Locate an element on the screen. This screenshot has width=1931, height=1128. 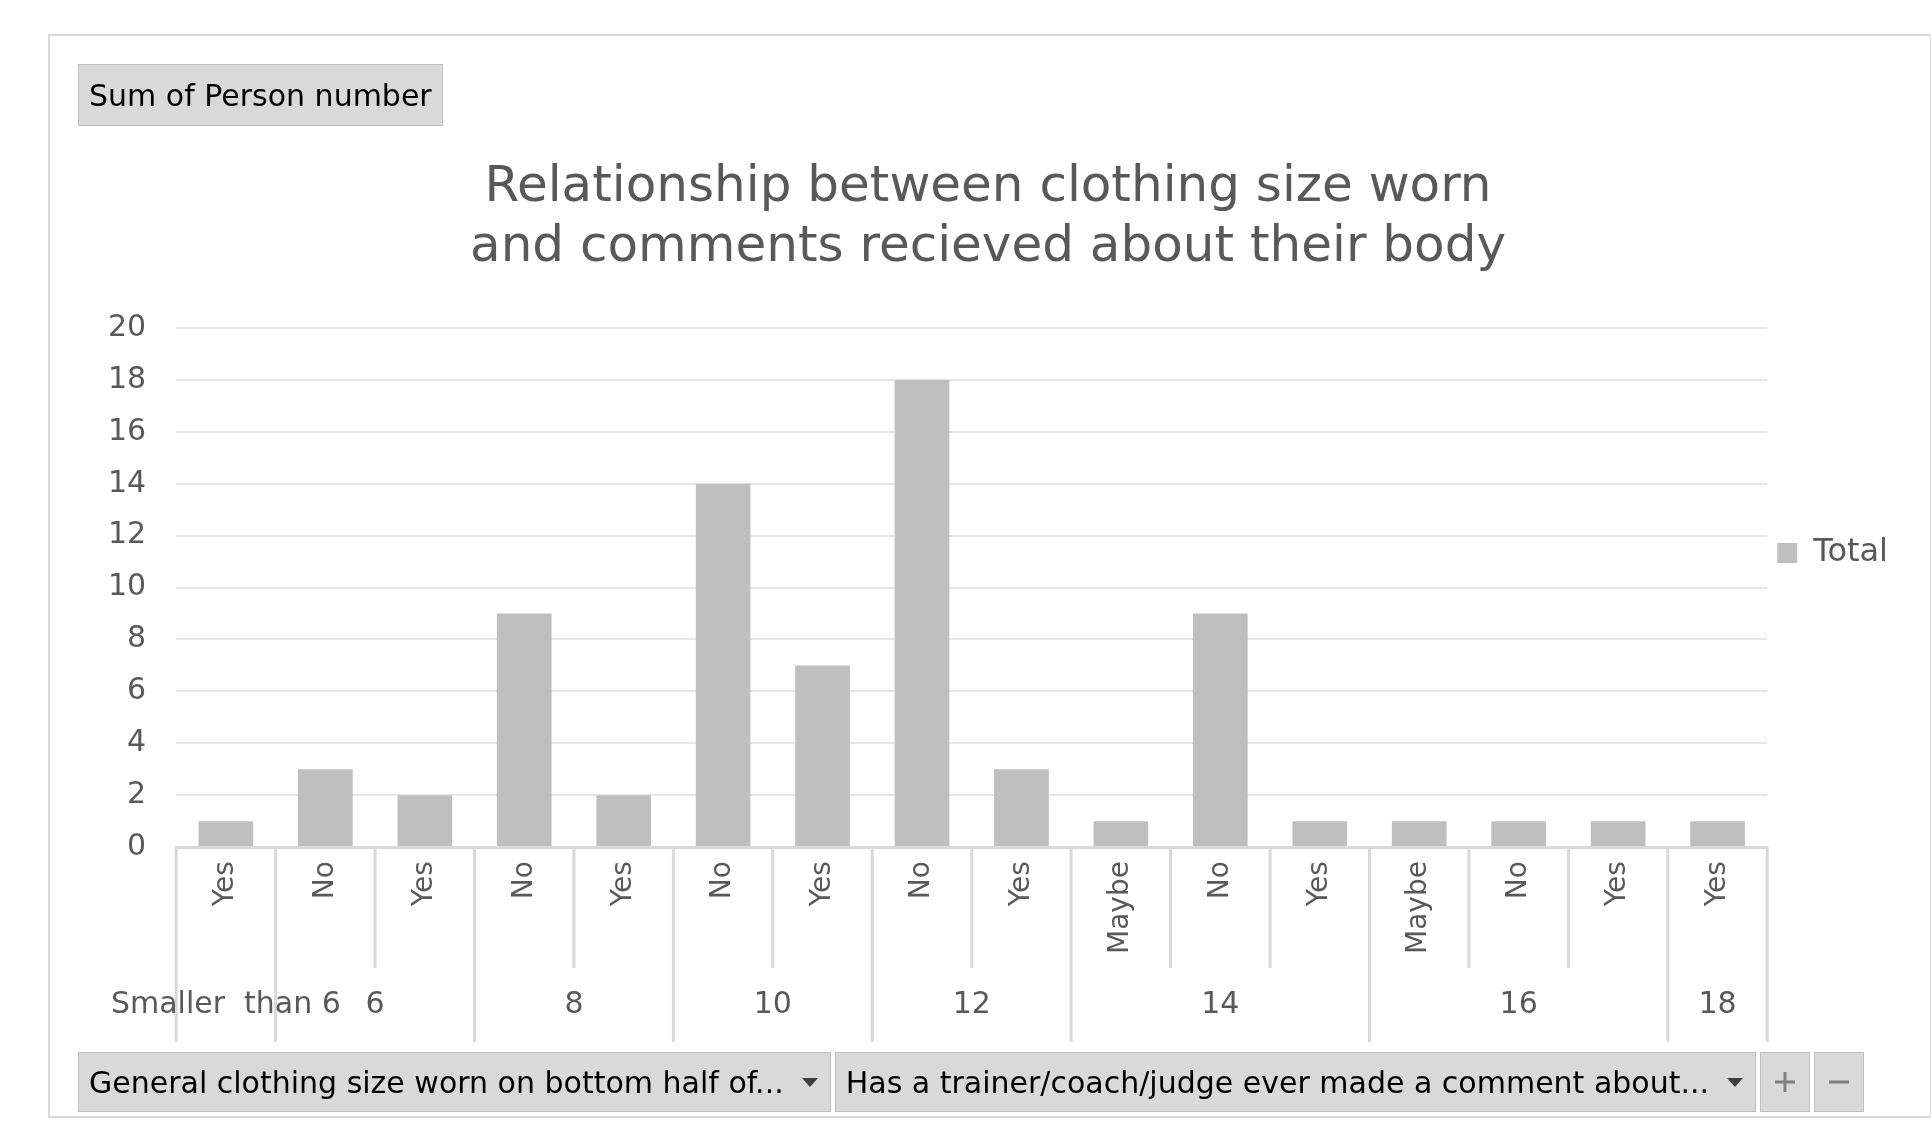
y-tick-label: 20 is located at coordinates (127, 325).